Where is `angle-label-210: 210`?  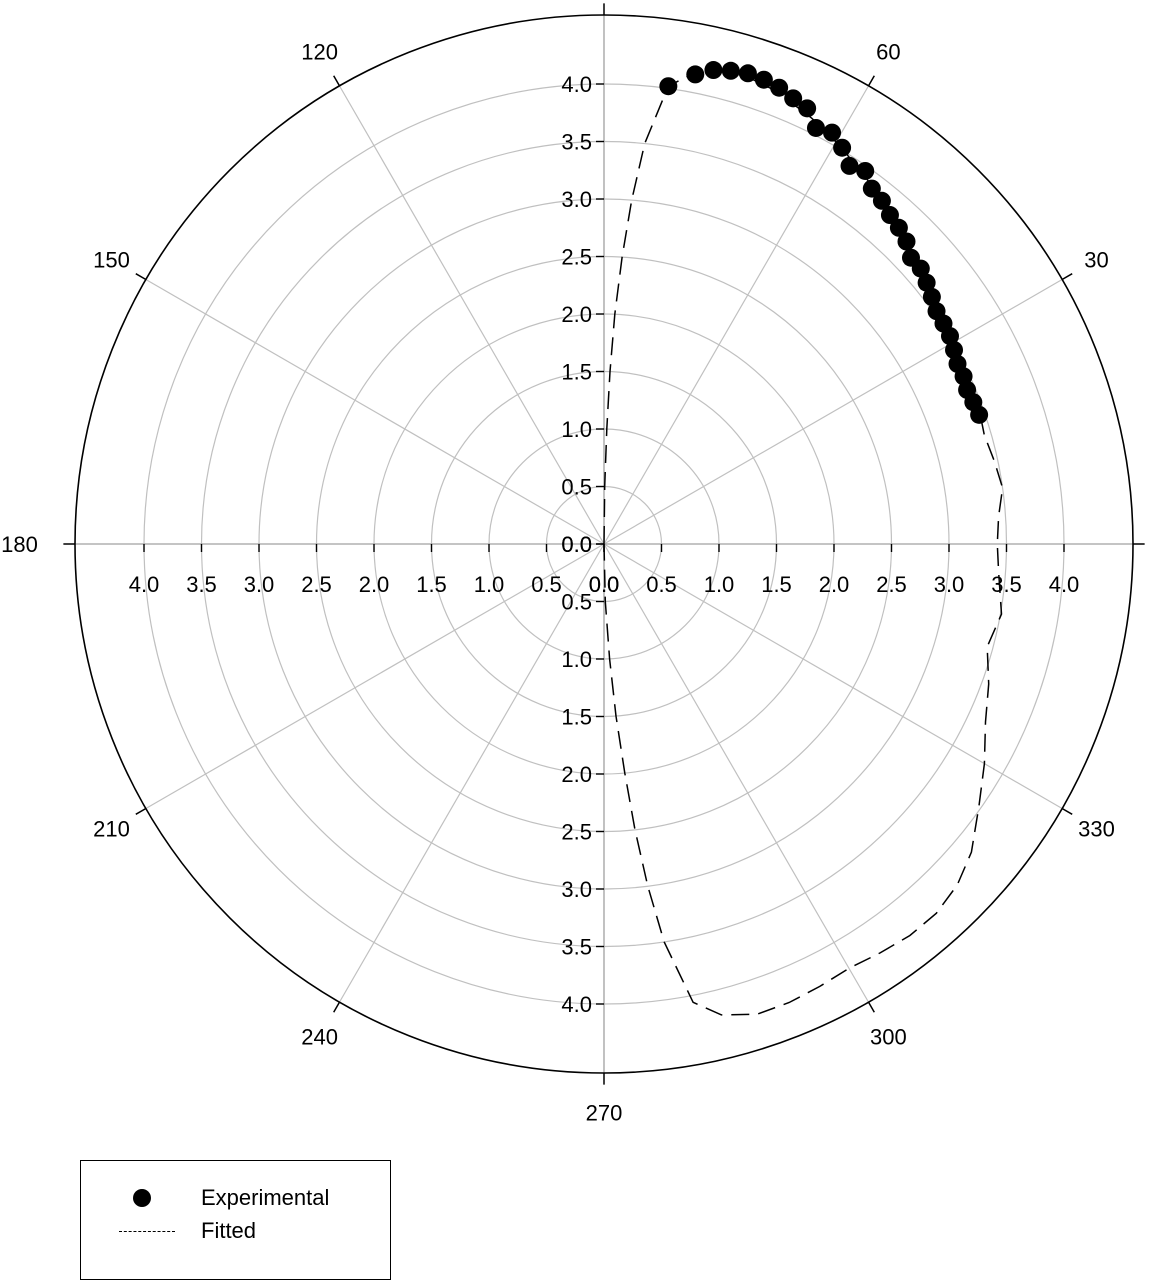 angle-label-210: 210 is located at coordinates (111, 828).